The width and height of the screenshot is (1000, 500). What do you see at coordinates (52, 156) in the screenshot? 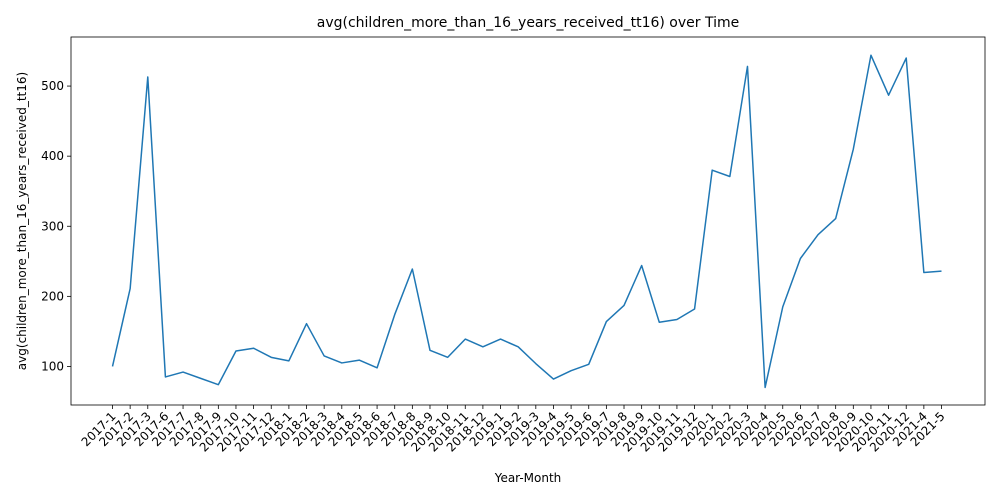
I see `y-tick-label: 400` at bounding box center [52, 156].